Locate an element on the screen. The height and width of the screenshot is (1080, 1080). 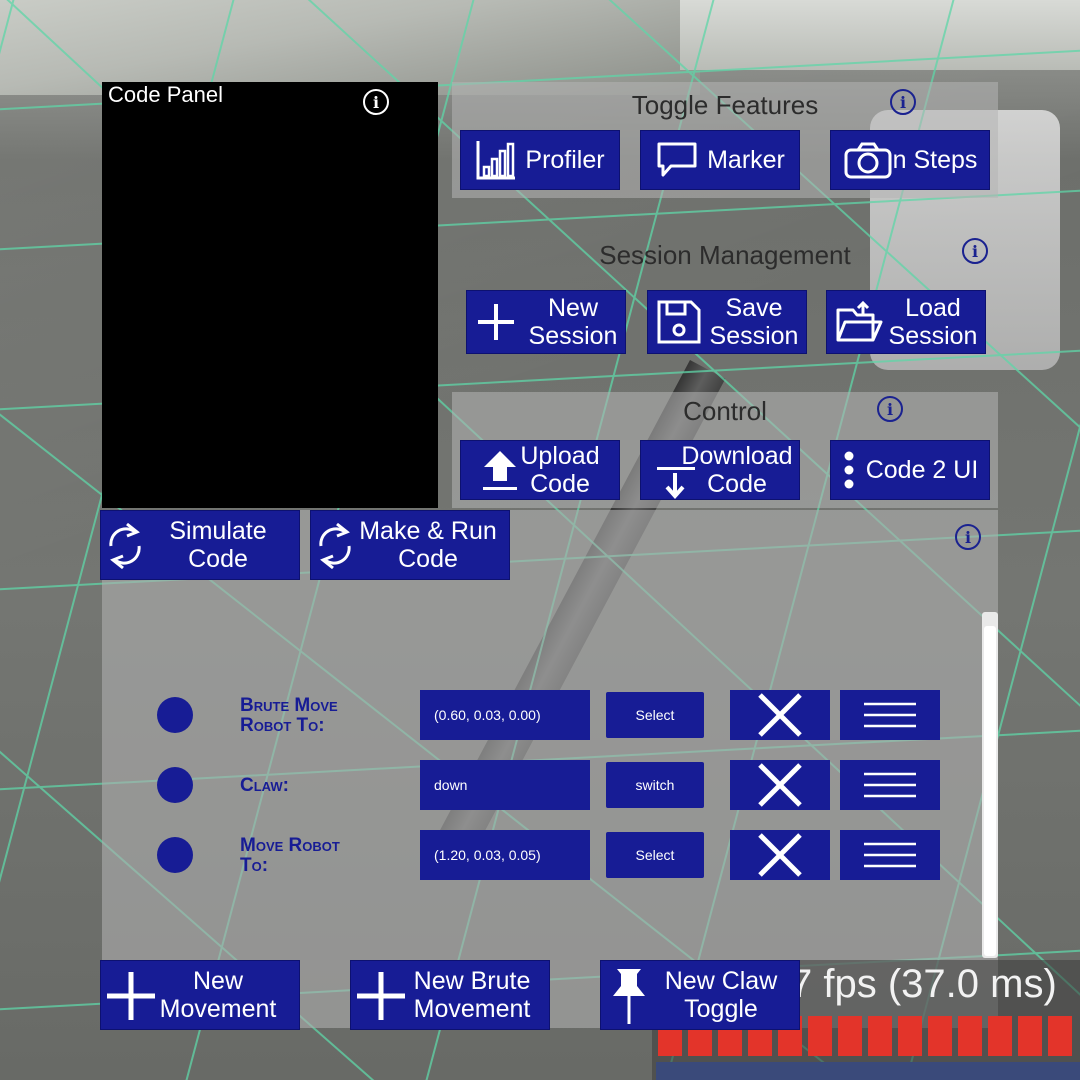
control-title: Control is located at coordinates (725, 411).